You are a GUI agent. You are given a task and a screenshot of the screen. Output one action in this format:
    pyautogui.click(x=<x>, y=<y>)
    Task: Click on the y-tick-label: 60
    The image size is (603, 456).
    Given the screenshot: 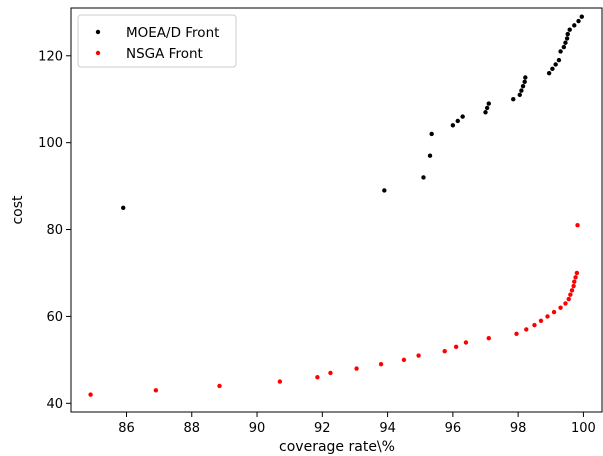 What is the action you would take?
    pyautogui.click(x=54, y=317)
    